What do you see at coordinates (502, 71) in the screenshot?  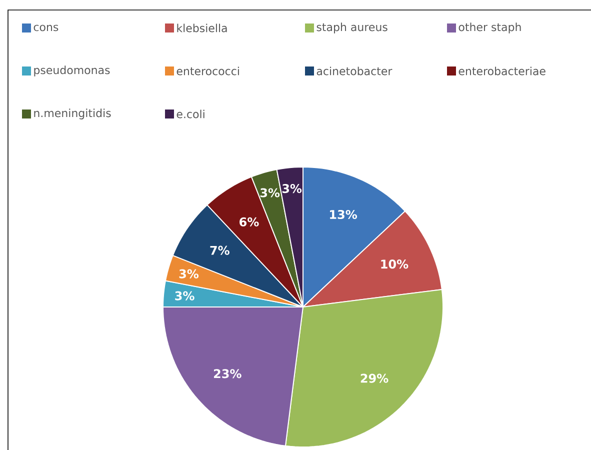 I see `legend-label: enterobacteriae` at bounding box center [502, 71].